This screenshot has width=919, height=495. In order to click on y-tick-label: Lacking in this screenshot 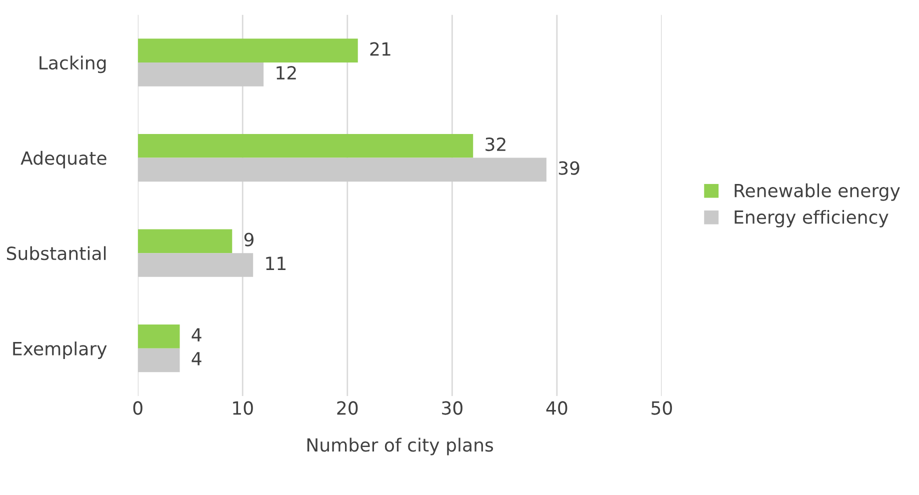, I will do `click(73, 65)`.